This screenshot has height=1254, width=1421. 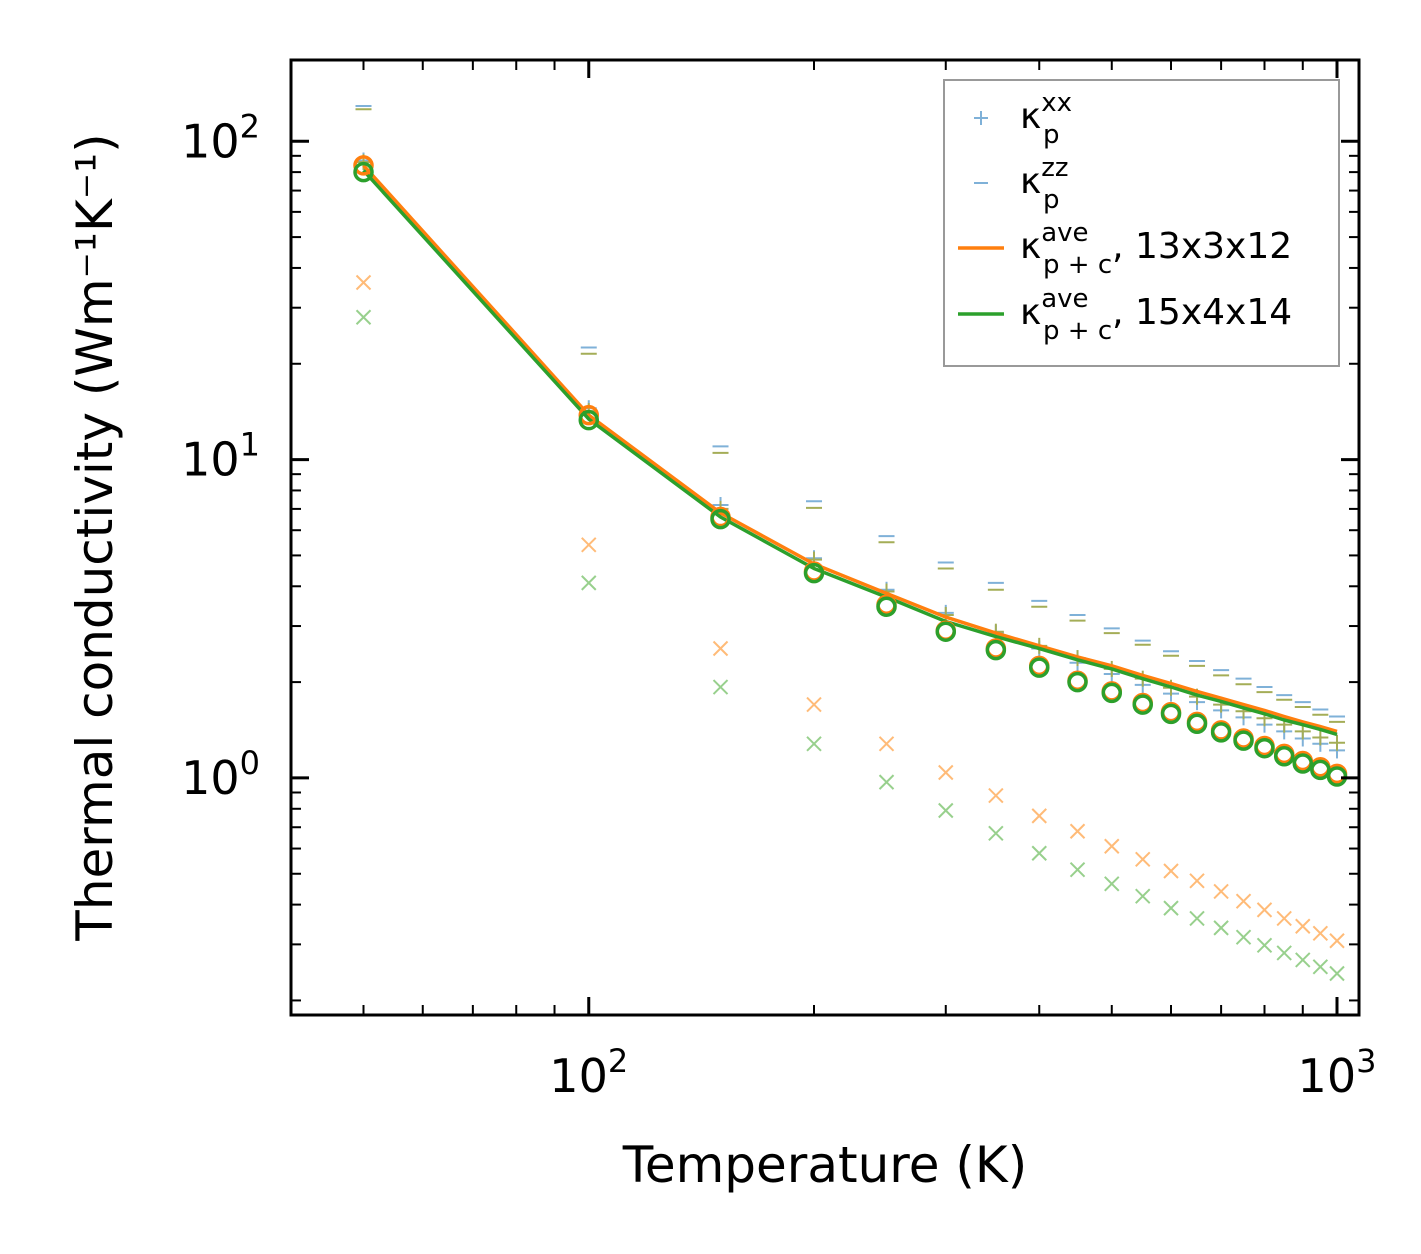 What do you see at coordinates (220, 456) in the screenshot?
I see `y-tick-label: 10¹` at bounding box center [220, 456].